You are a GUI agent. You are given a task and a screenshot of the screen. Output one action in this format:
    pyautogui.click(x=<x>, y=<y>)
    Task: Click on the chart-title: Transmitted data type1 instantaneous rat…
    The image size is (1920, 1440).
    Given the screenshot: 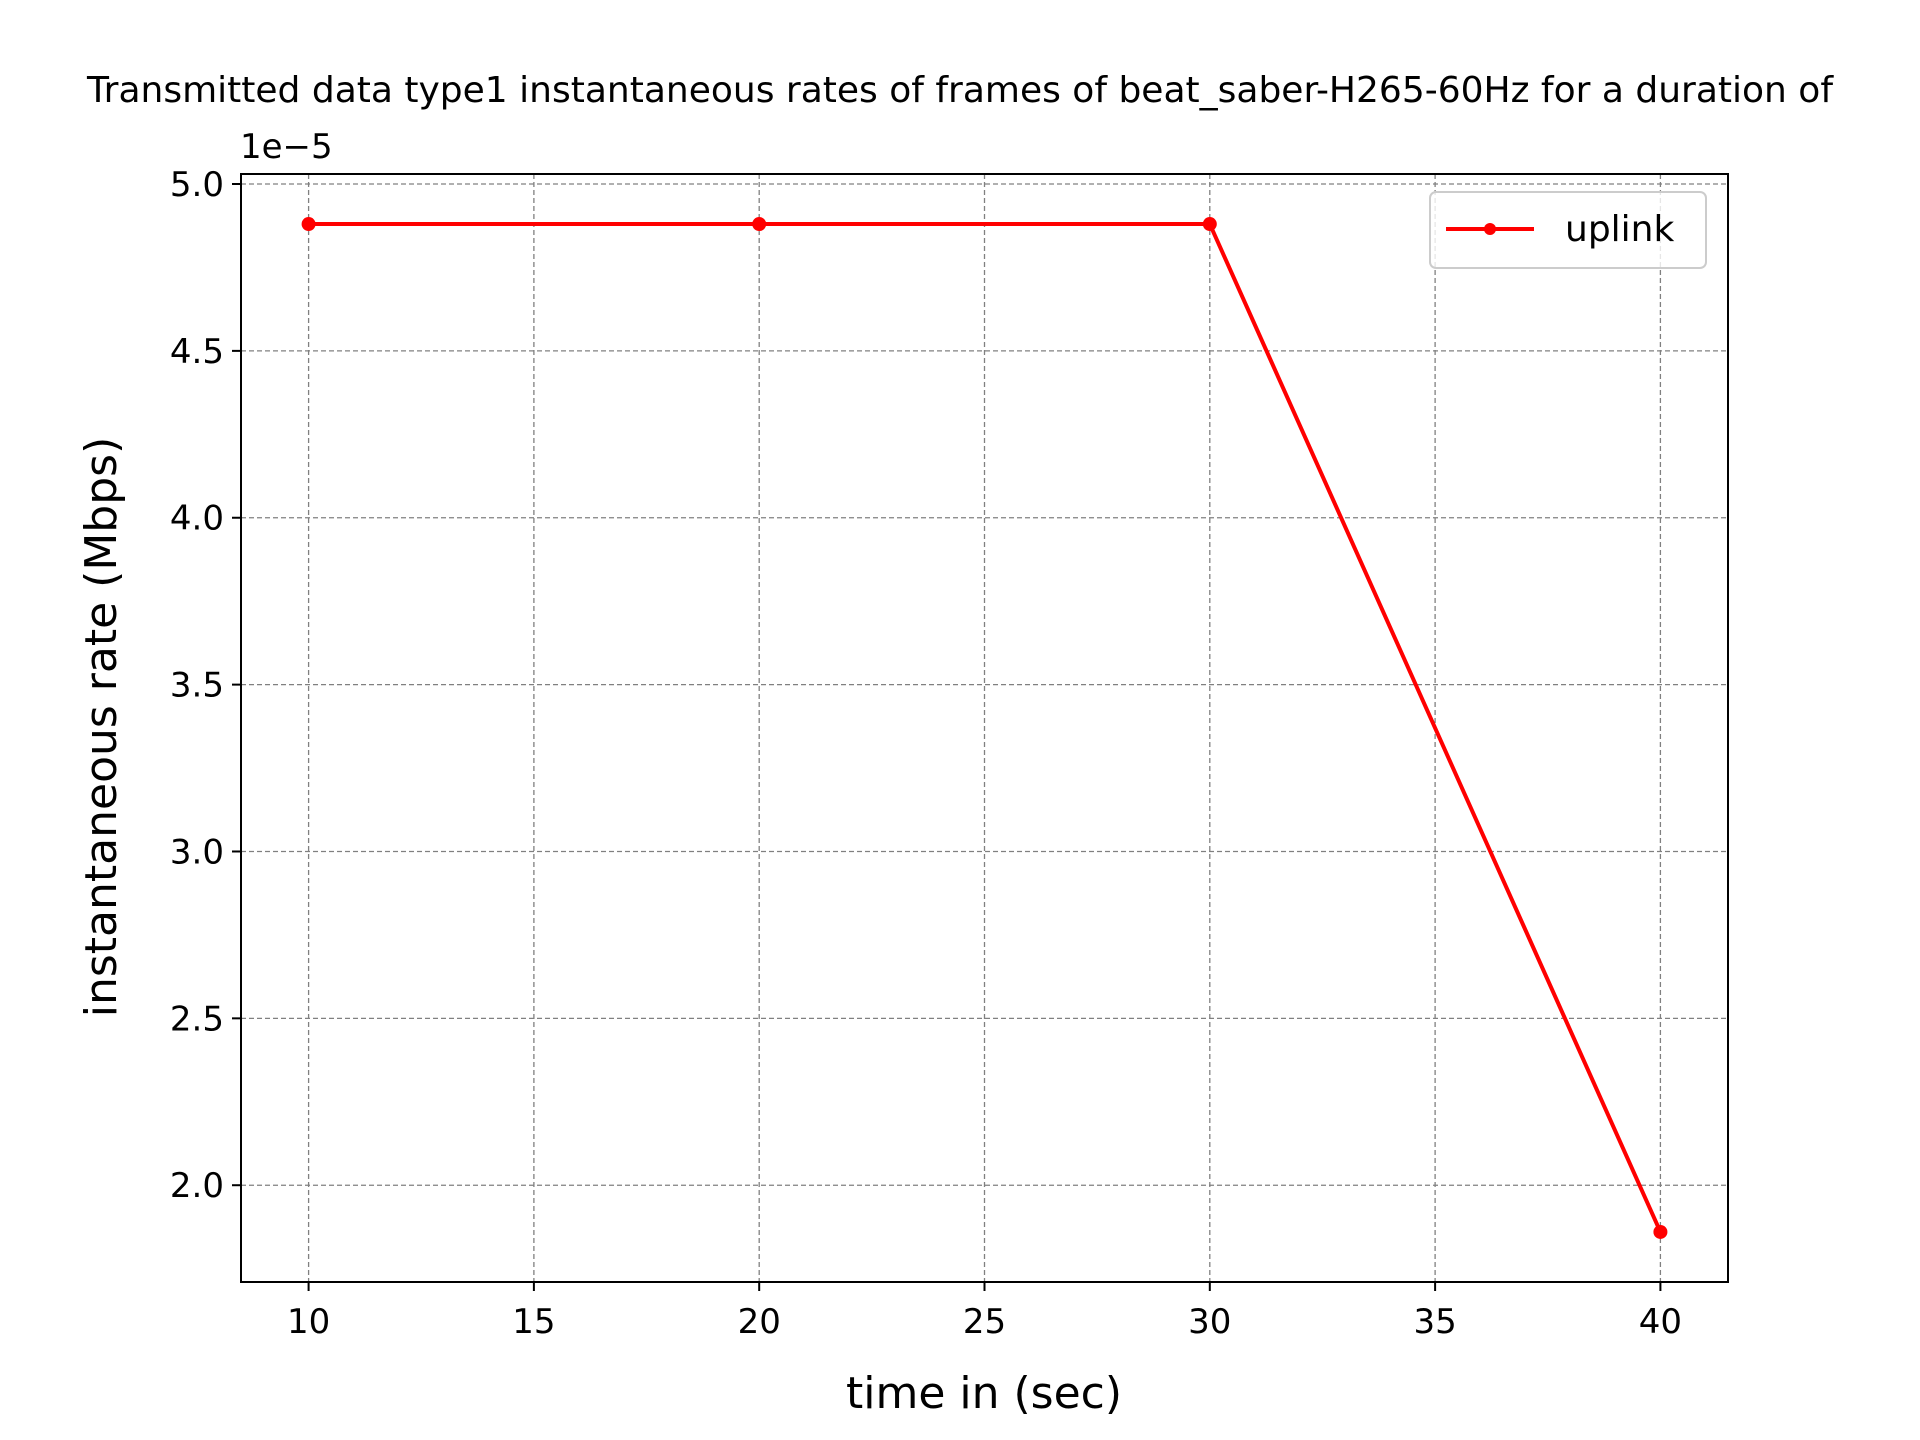 What is the action you would take?
    pyautogui.click(x=960, y=90)
    